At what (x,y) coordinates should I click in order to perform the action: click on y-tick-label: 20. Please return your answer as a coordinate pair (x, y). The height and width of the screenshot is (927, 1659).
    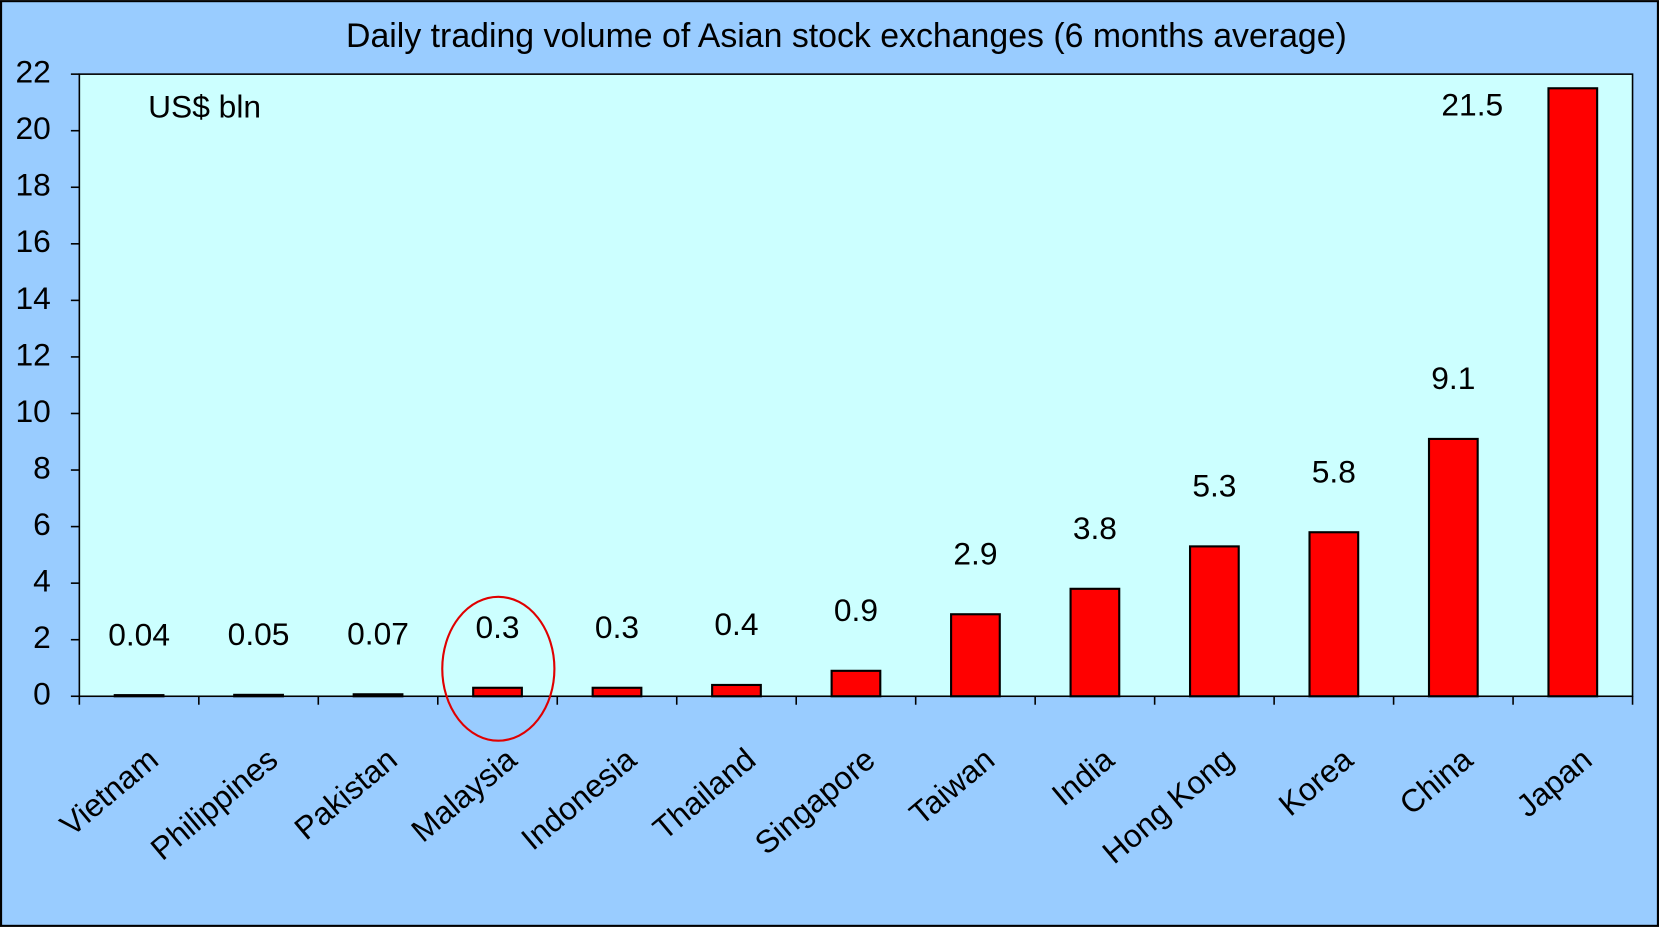
    Looking at the image, I should click on (32, 128).